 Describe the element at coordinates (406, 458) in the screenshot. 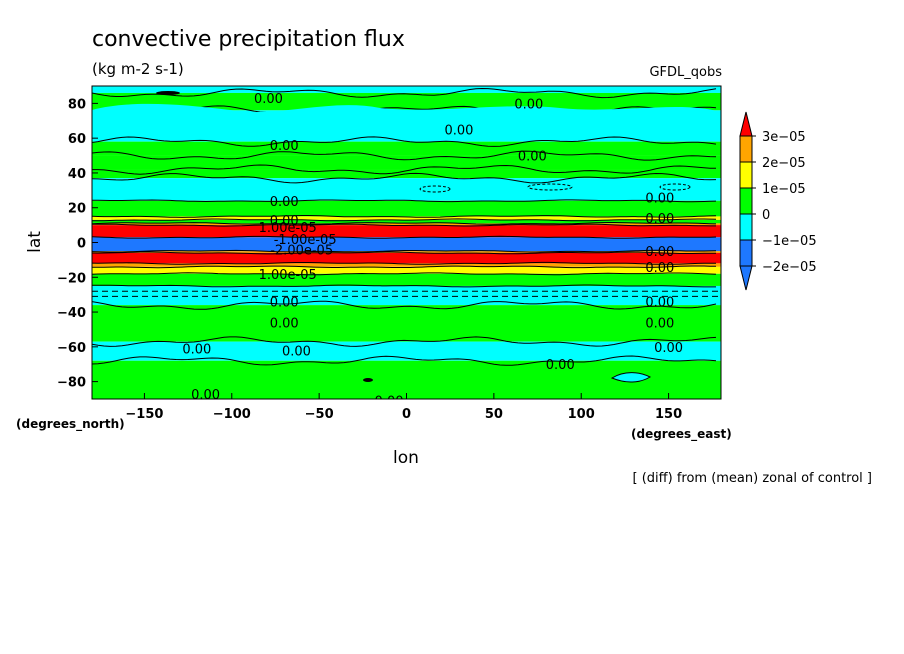

I see `x-axis-label: lon` at that location.